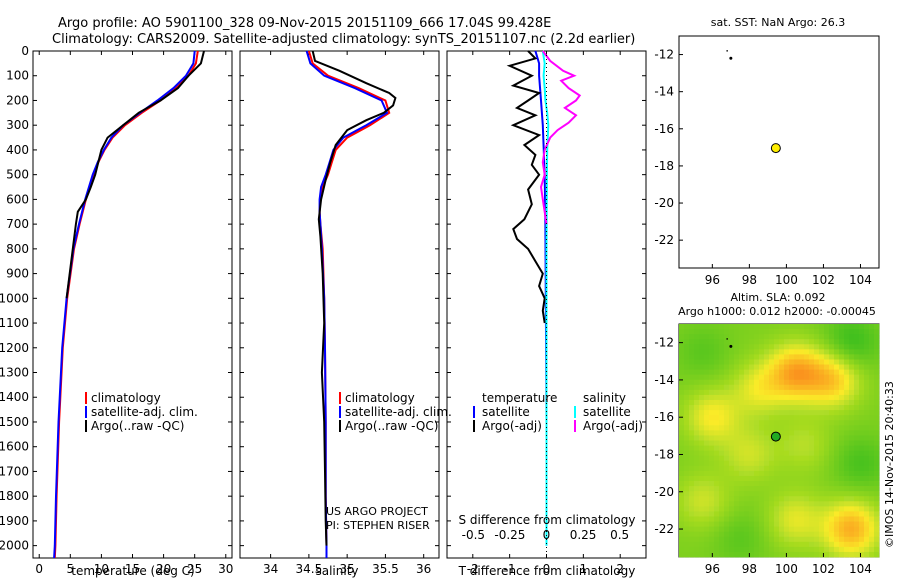 This screenshot has height=580, width=900. What do you see at coordinates (775, 436) in the screenshot?
I see `argo-float-marker` at bounding box center [775, 436].